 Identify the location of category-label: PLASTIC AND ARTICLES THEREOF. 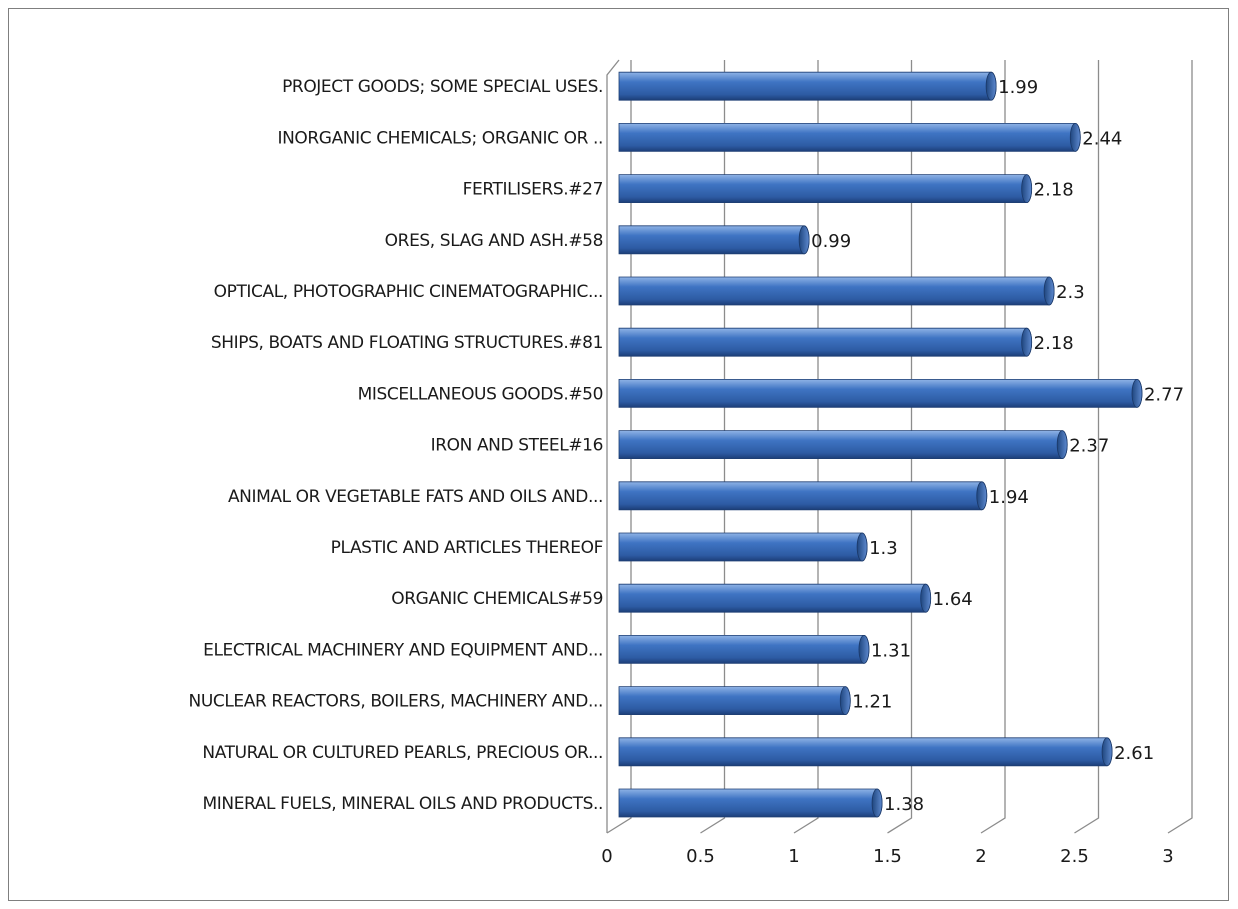
(467, 548).